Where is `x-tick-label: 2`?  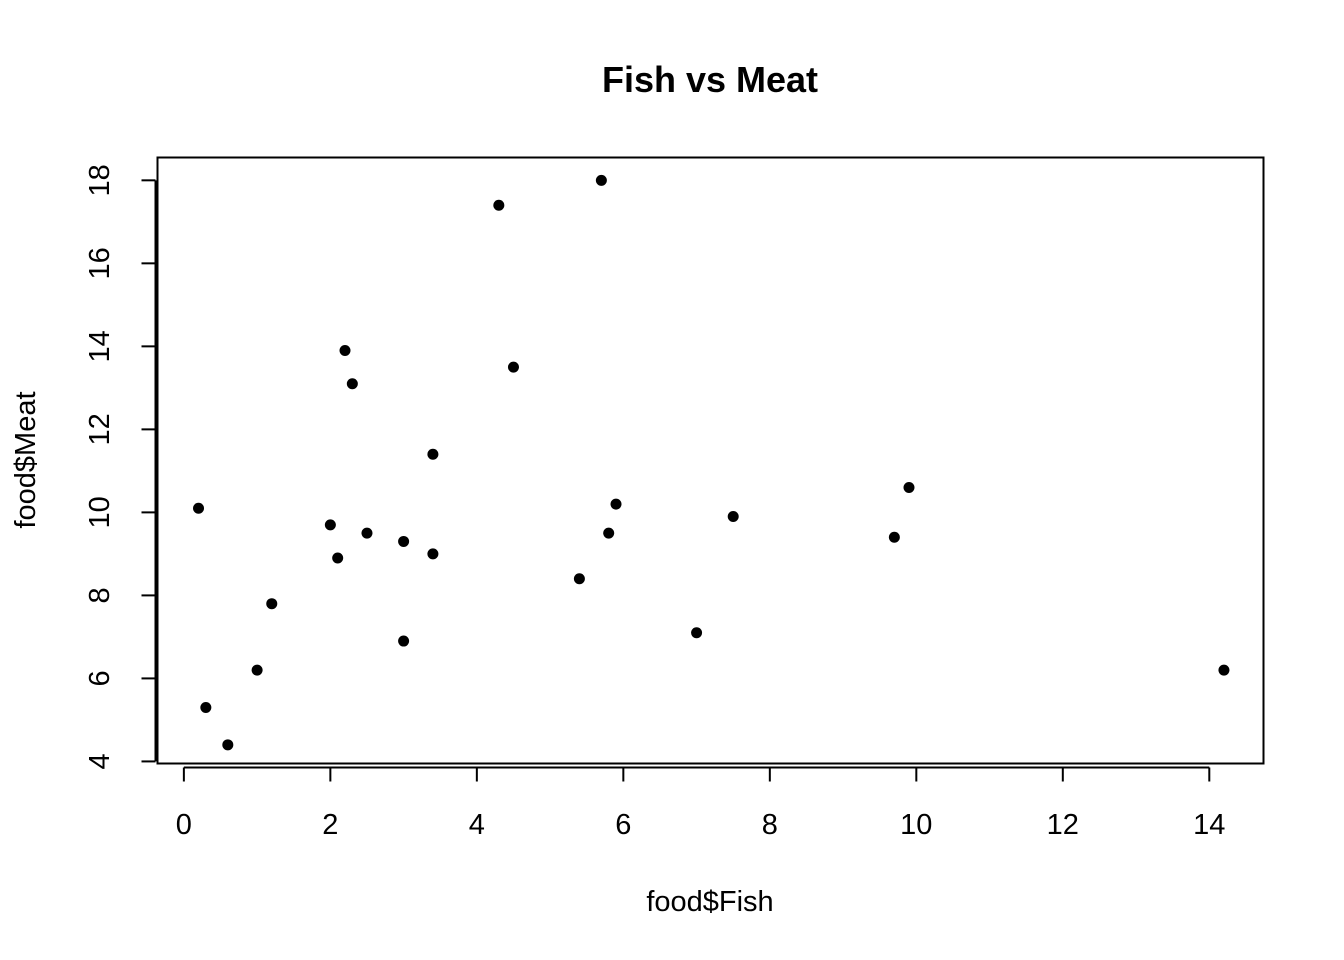
x-tick-label: 2 is located at coordinates (330, 825).